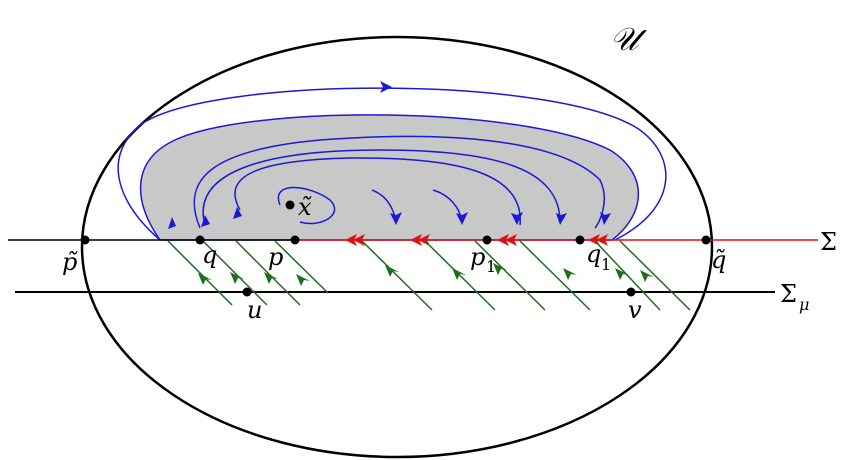 Image resolution: width=843 pixels, height=460 pixels. What do you see at coordinates (491, 266) in the screenshot?
I see `p1-subscript: 1` at bounding box center [491, 266].